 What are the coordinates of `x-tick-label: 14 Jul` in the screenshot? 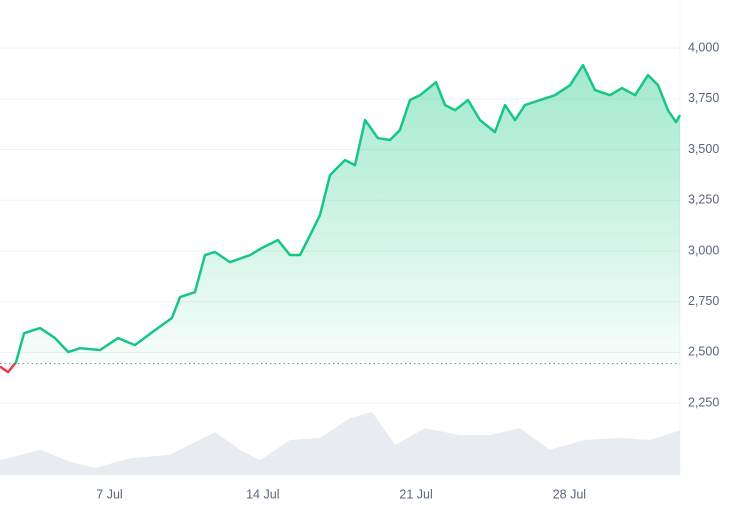 It's located at (262, 494).